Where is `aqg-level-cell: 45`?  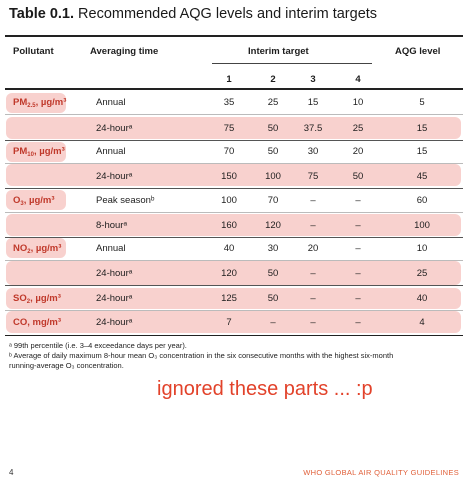
aqg-level-cell: 45 is located at coordinates (422, 176).